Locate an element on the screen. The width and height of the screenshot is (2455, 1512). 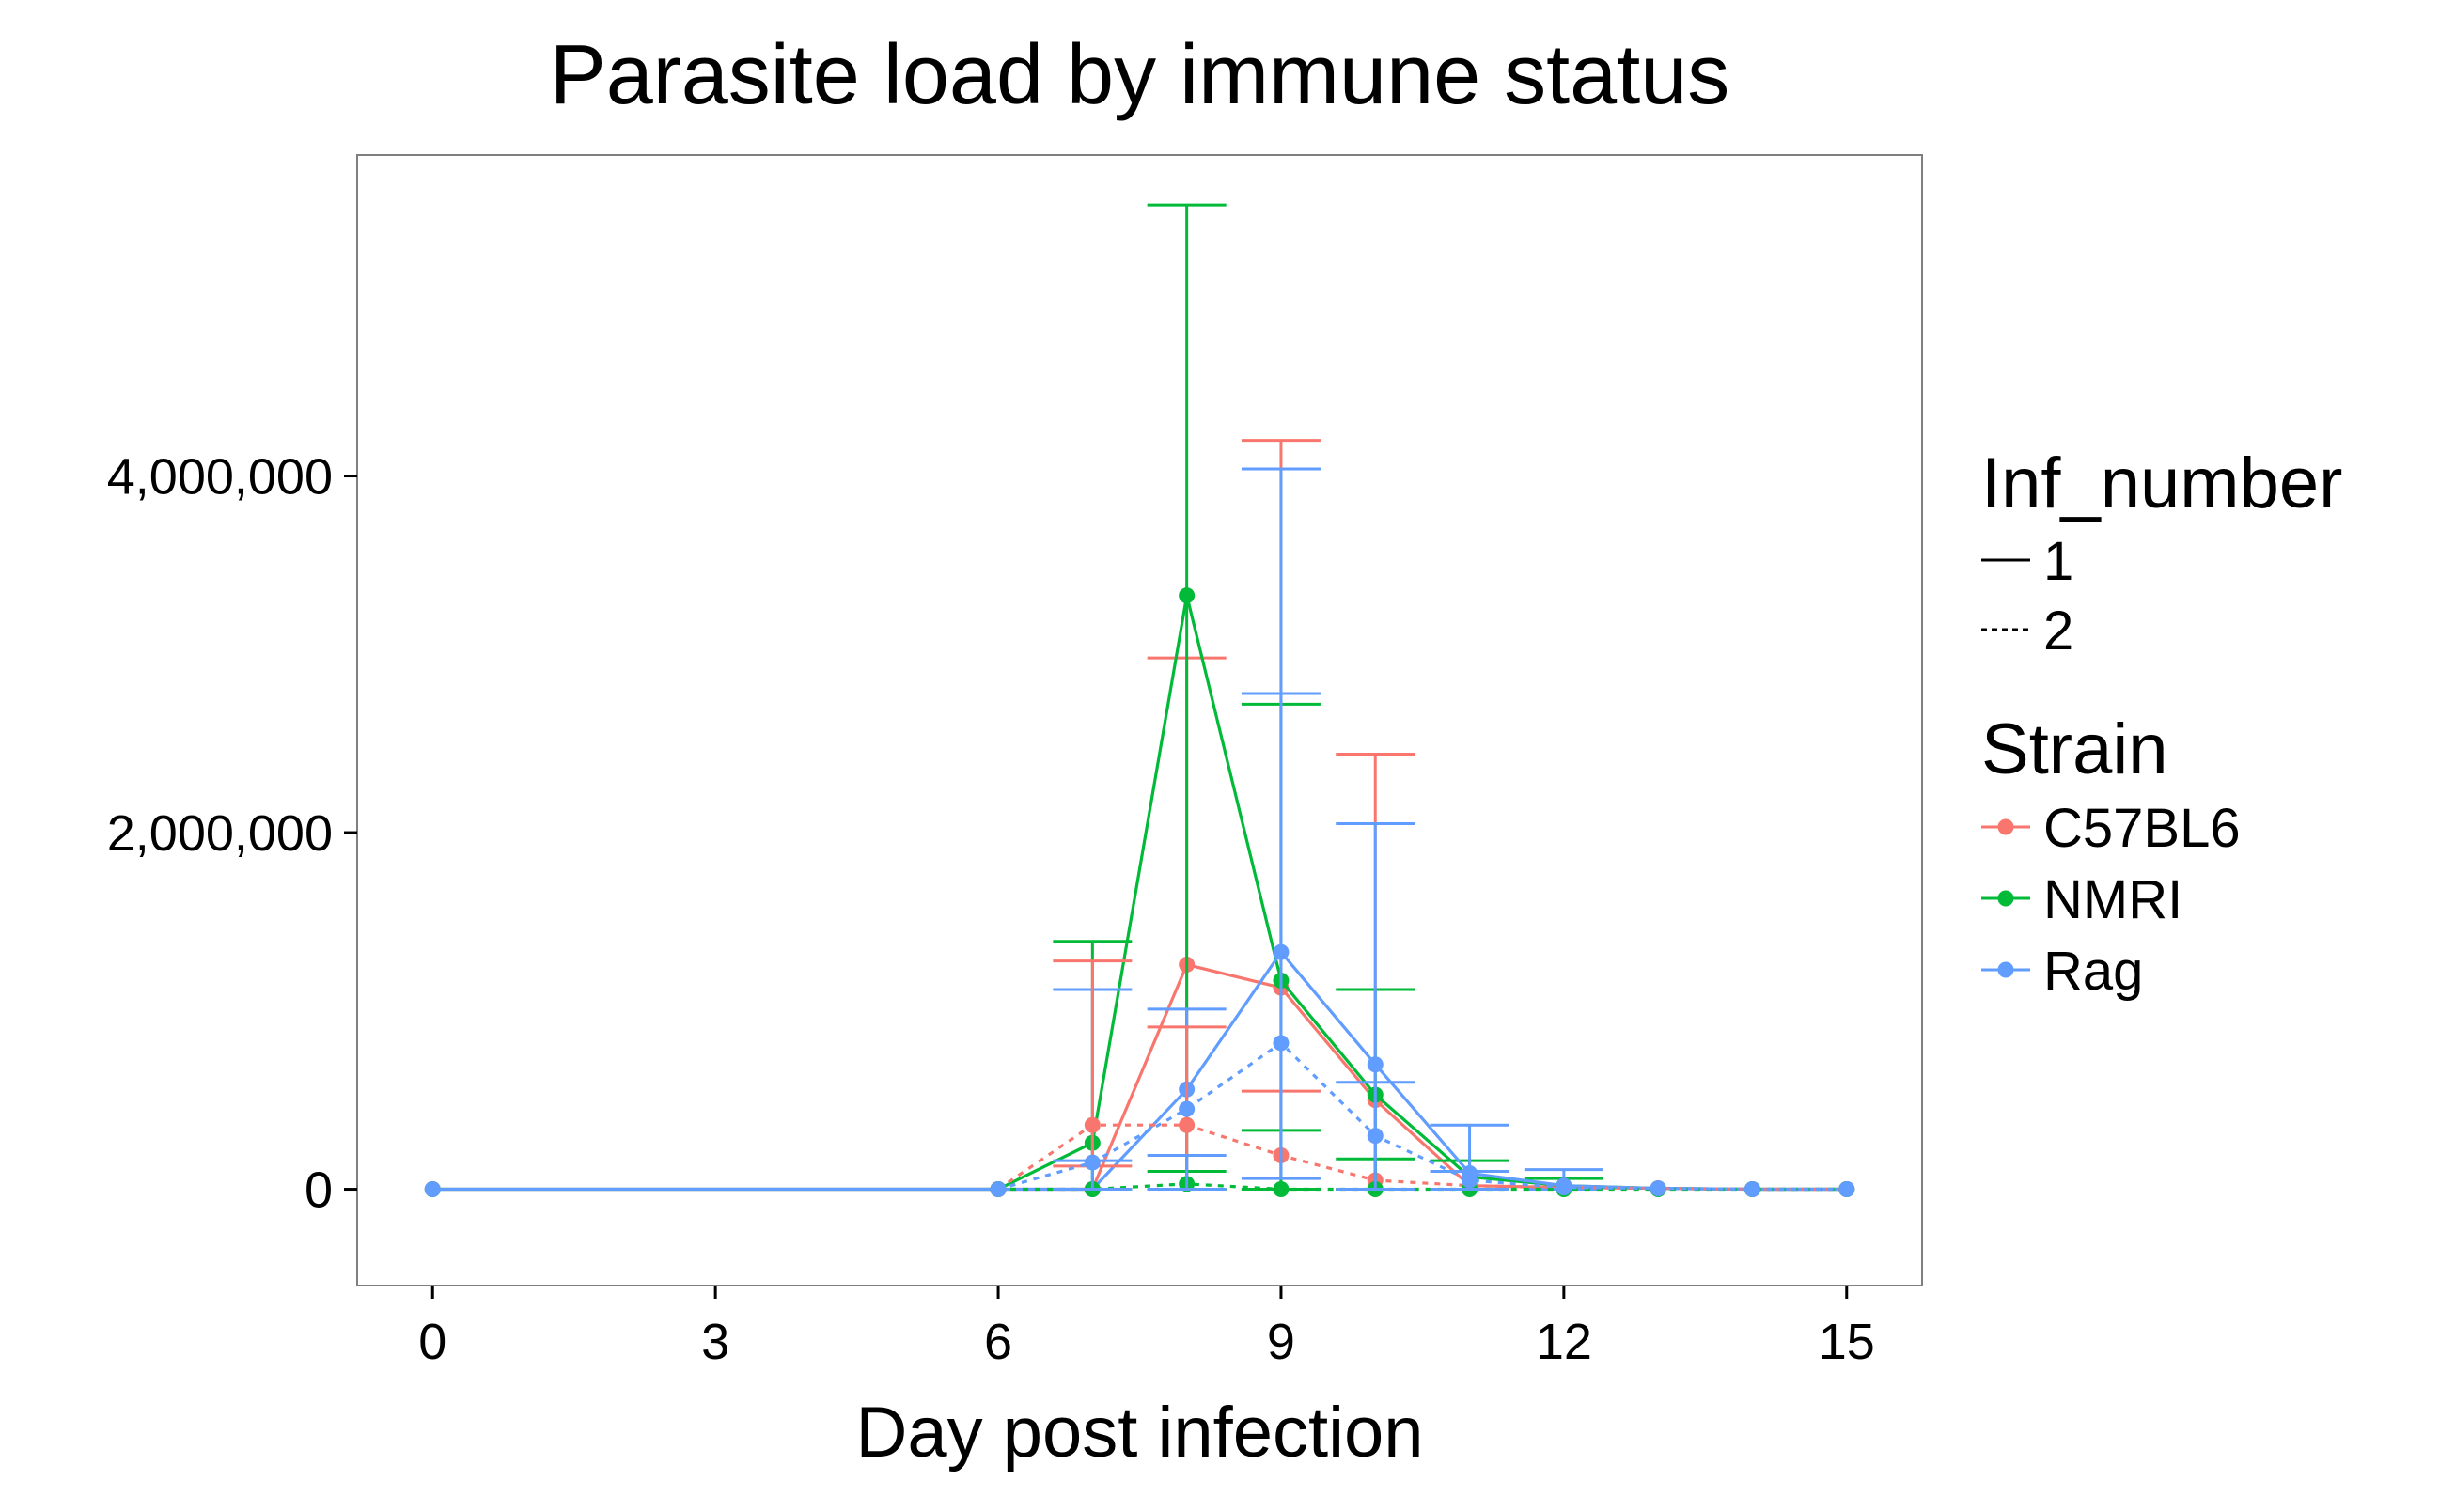
x-tick-label: 6 is located at coordinates (998, 1342).